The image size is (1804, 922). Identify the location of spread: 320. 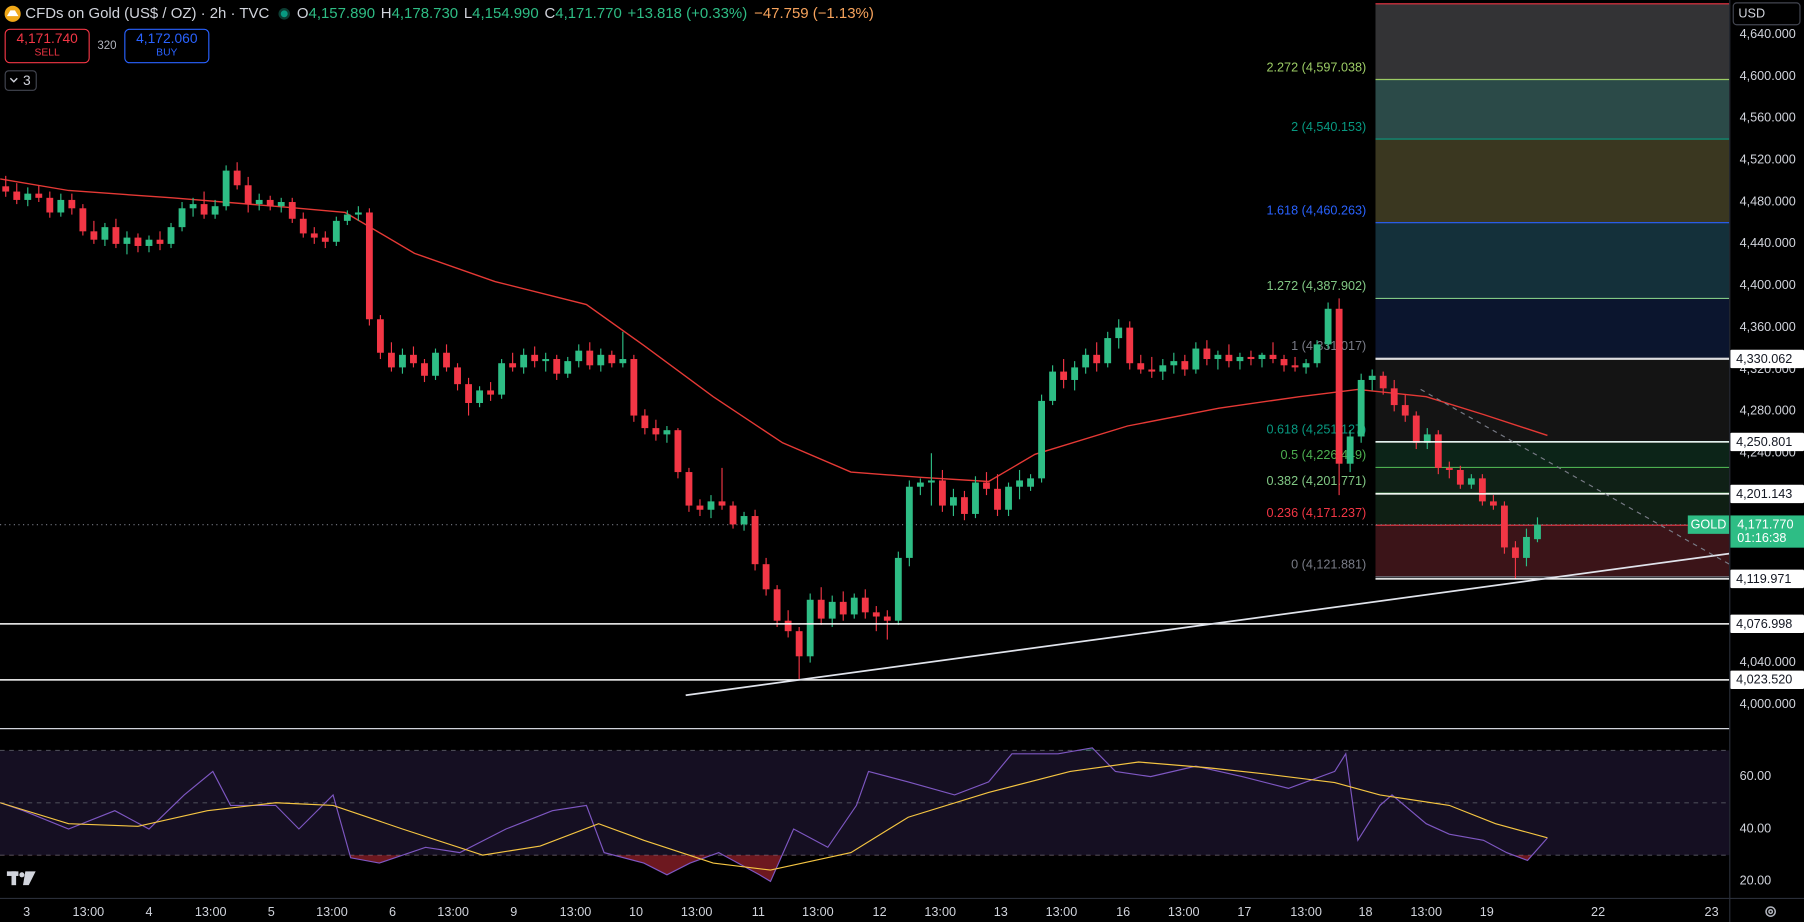
(106, 46).